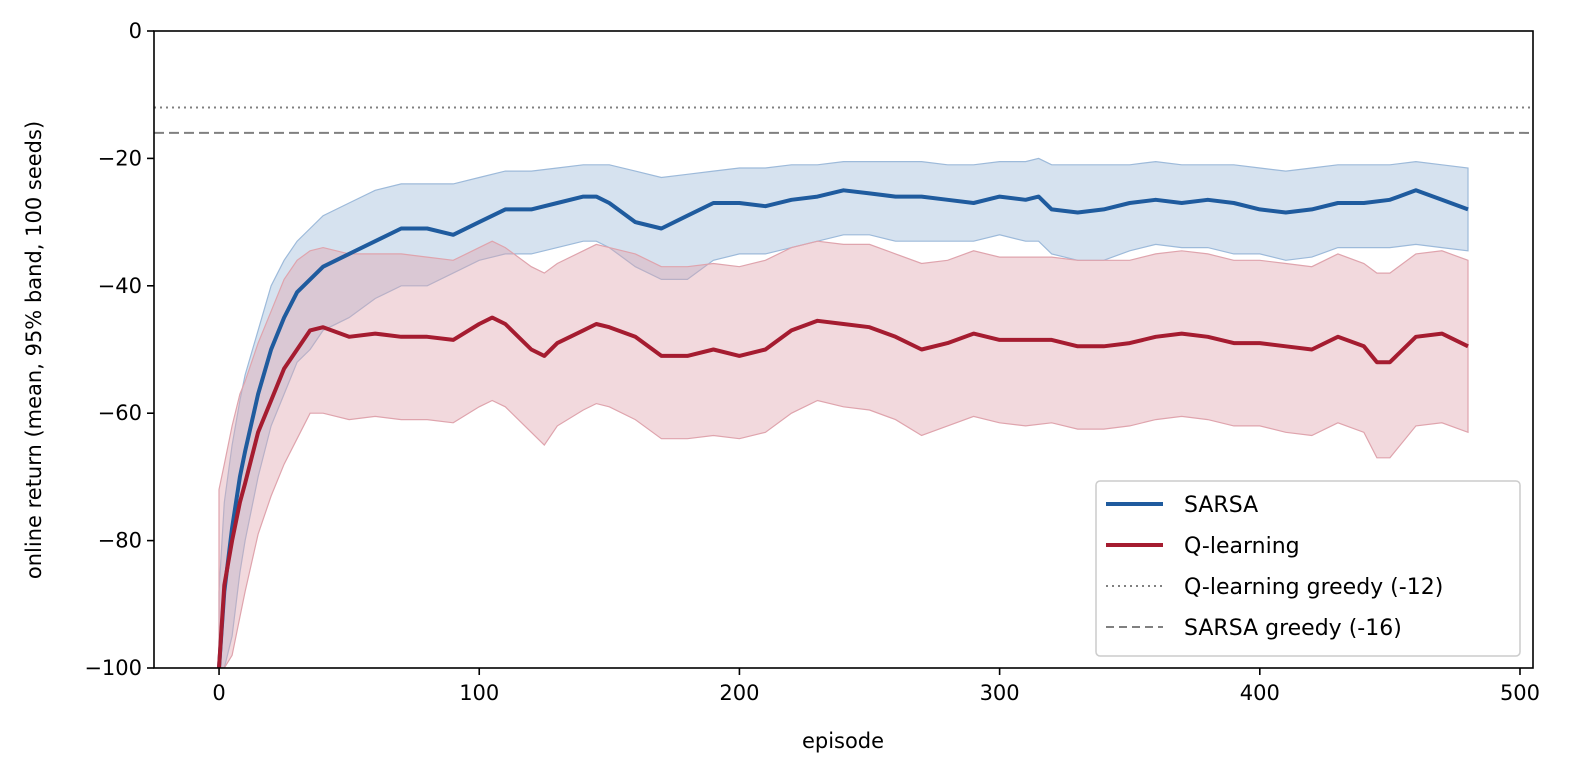 The image size is (1579, 780). I want to click on legend-label: Q-learning, so click(1242, 546).